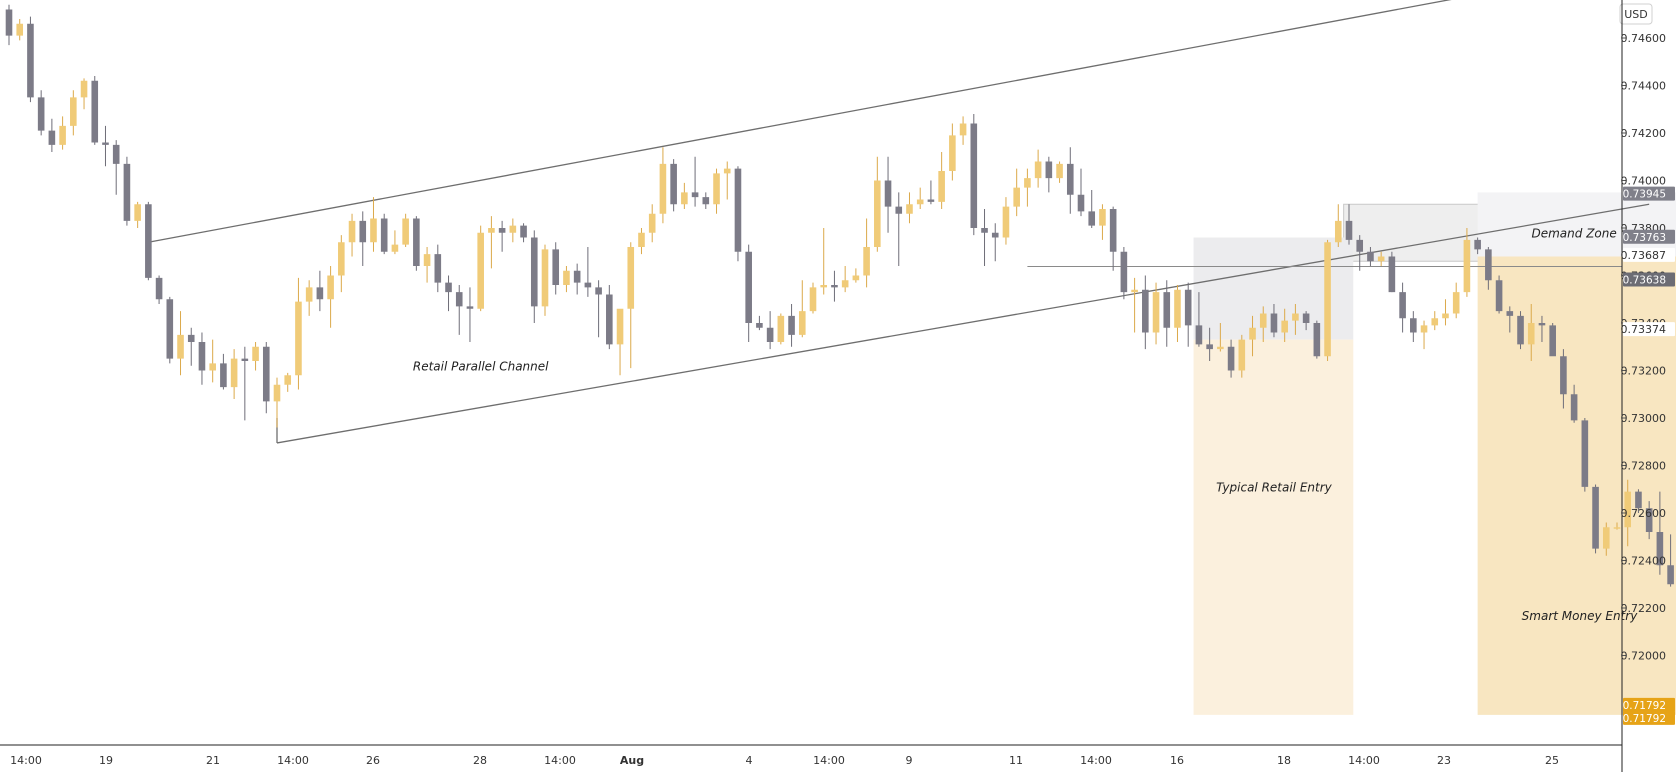 This screenshot has width=1676, height=772. Describe the element at coordinates (1644, 371) in the screenshot. I see `price-tick-label: 0.73200` at that location.